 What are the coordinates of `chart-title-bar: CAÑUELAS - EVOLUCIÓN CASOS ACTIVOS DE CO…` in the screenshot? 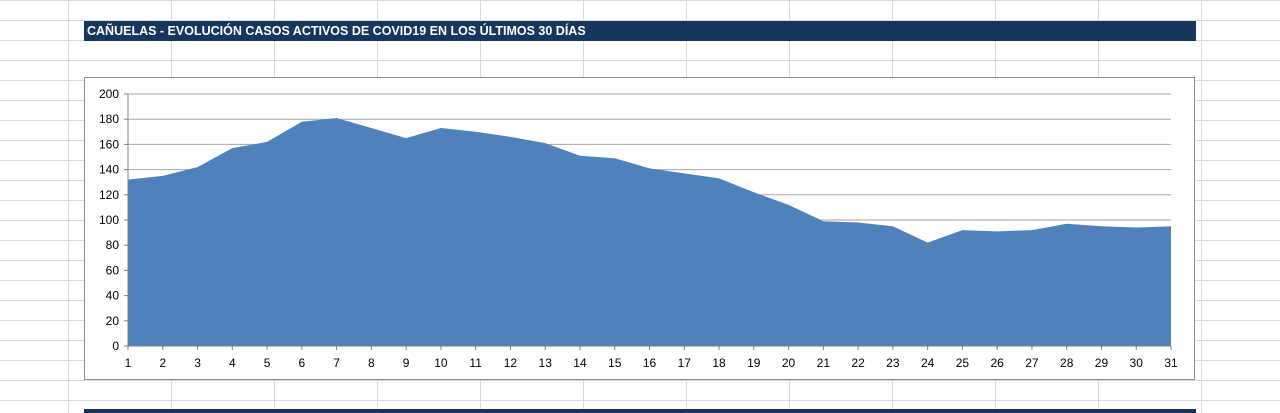 It's located at (640, 31).